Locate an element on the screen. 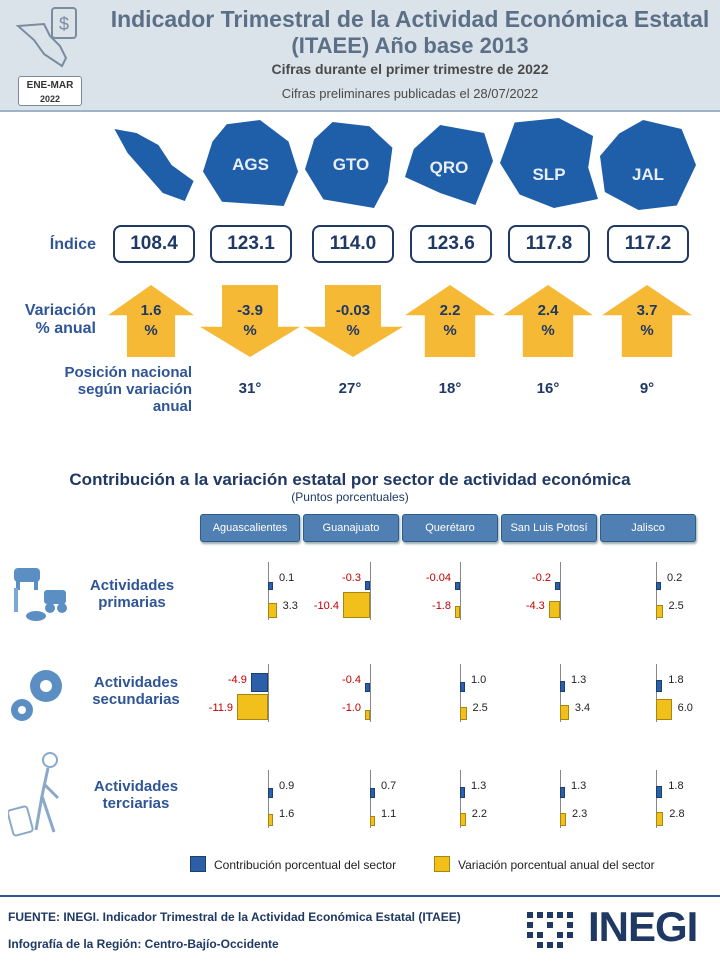 The image size is (720, 972). variacion-label: Variación is located at coordinates (60, 310).